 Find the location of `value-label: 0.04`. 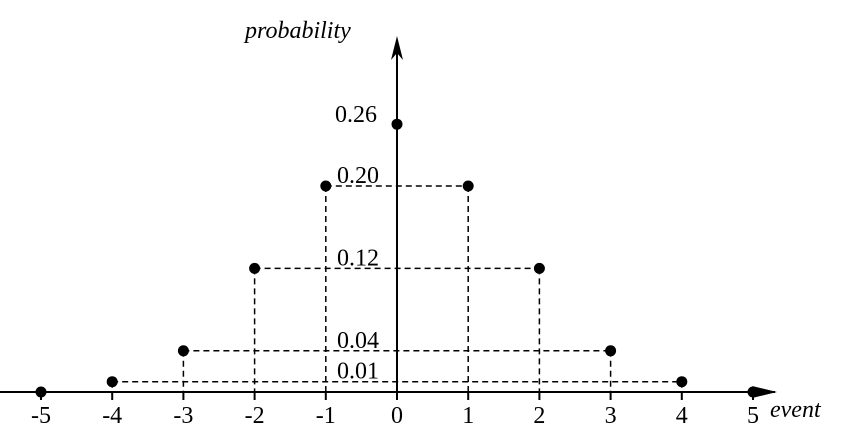

value-label: 0.04 is located at coordinates (358, 341).